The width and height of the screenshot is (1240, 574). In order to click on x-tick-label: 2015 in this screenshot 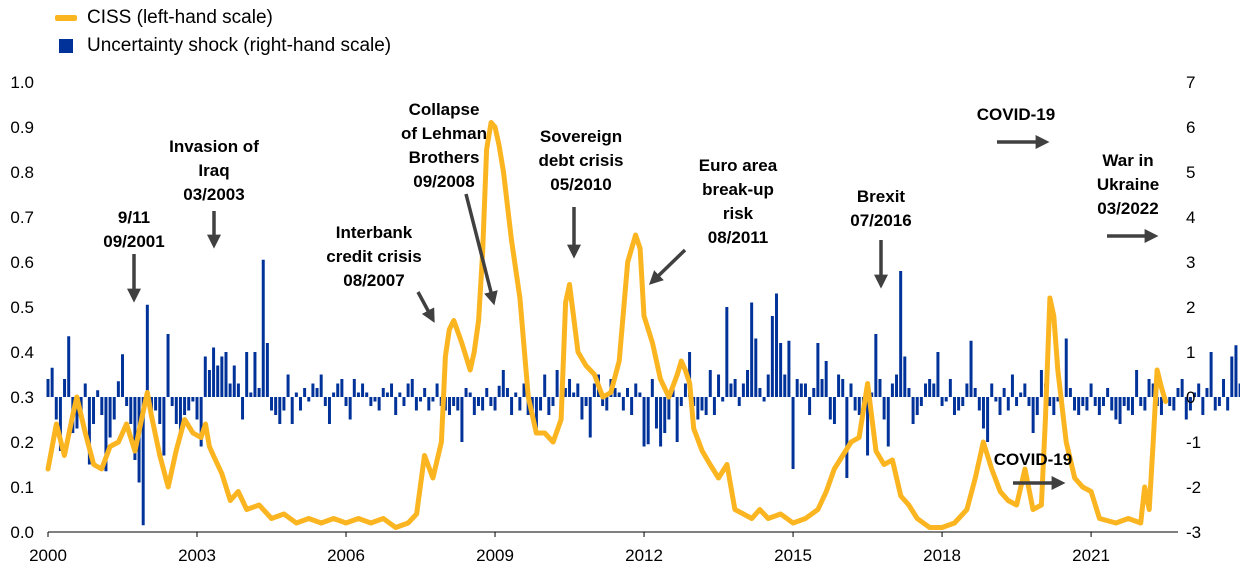, I will do `click(793, 555)`.